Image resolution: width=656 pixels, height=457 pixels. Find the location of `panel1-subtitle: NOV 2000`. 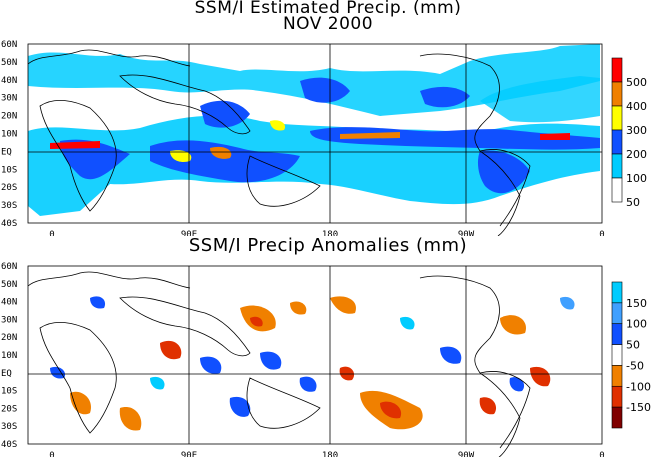

panel1-subtitle: NOV 2000 is located at coordinates (328, 24).